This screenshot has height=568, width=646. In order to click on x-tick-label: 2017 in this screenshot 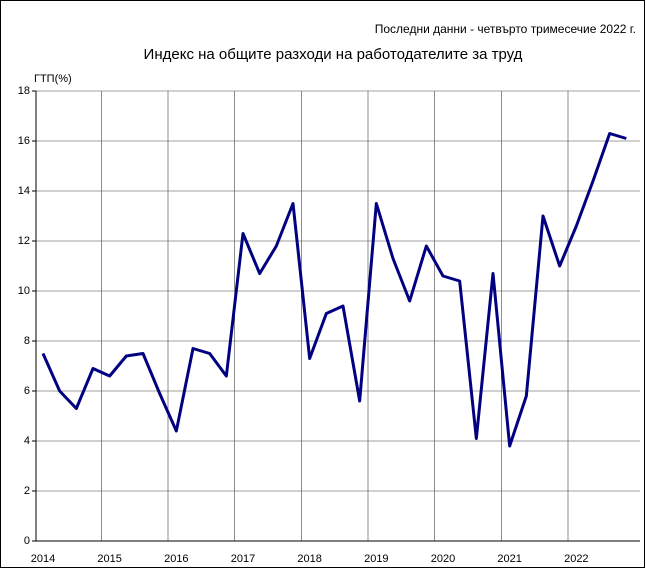, I will do `click(243, 559)`.